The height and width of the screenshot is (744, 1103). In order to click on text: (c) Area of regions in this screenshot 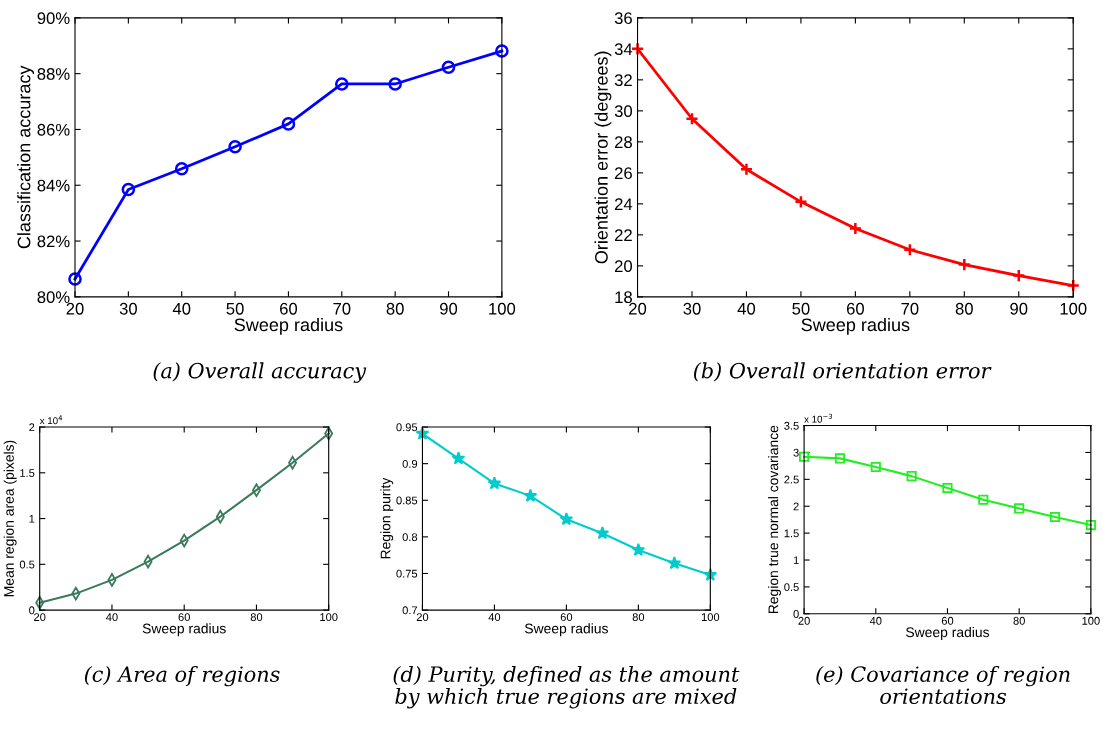, I will do `click(182, 676)`.